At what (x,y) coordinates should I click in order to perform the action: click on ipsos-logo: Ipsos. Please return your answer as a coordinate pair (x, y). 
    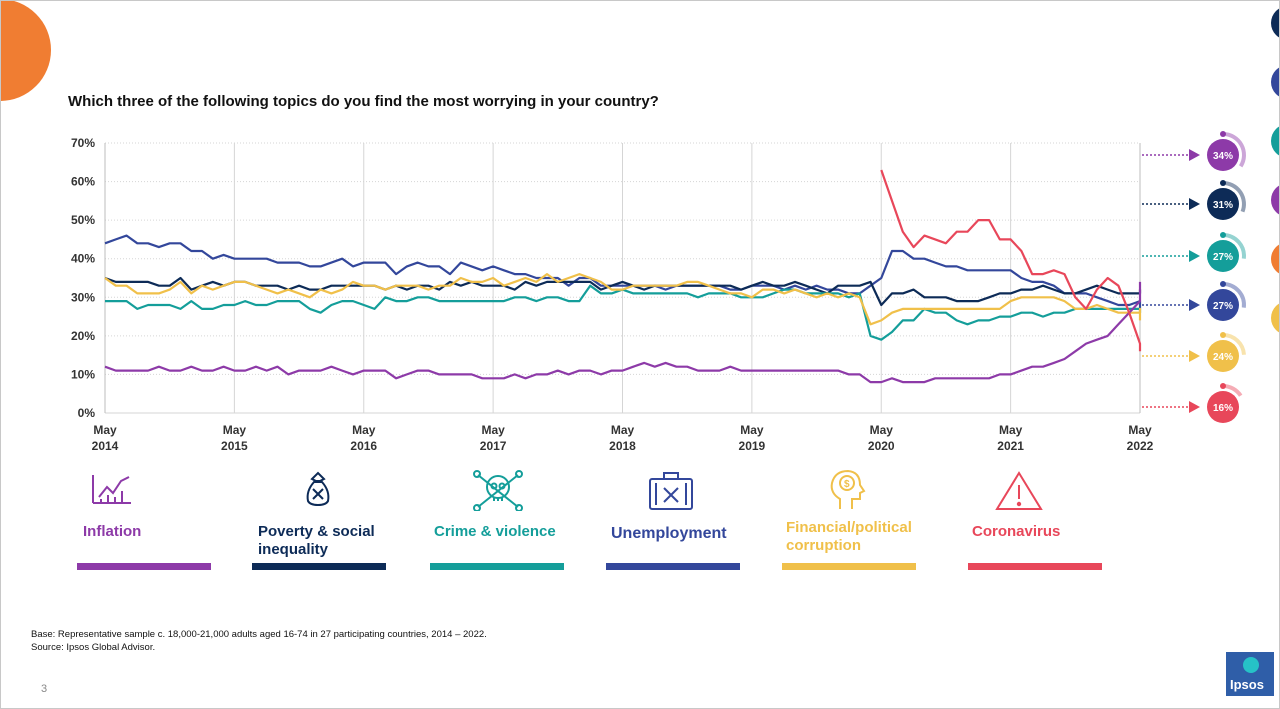
    Looking at the image, I should click on (1250, 674).